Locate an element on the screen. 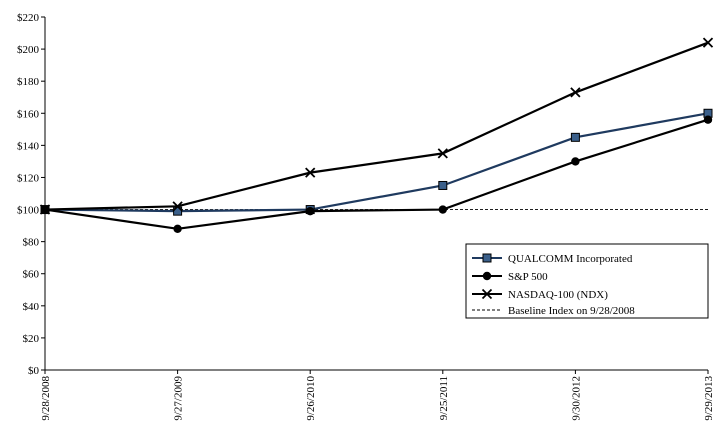 This screenshot has height=433, width=724. legend-label: NASDAQ-100 (NDX) is located at coordinates (558, 295).